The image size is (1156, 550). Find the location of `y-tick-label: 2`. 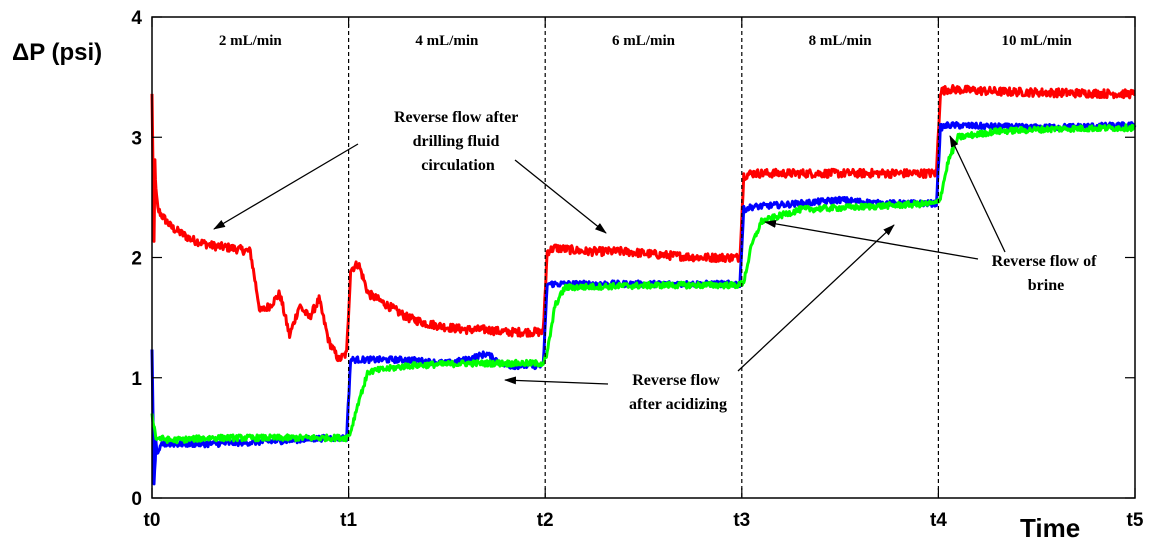

y-tick-label: 2 is located at coordinates (136, 259).